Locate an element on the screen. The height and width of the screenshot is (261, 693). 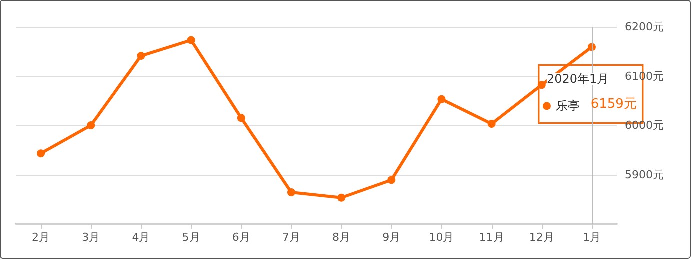
x-tick-label: 11月 is located at coordinates (491, 237).